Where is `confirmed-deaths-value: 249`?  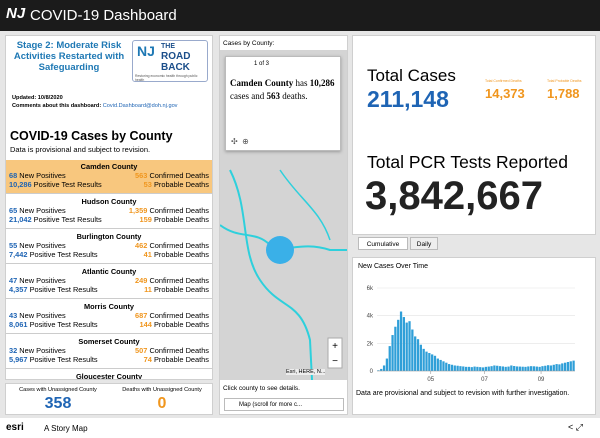 confirmed-deaths-value: 249 is located at coordinates (141, 280).